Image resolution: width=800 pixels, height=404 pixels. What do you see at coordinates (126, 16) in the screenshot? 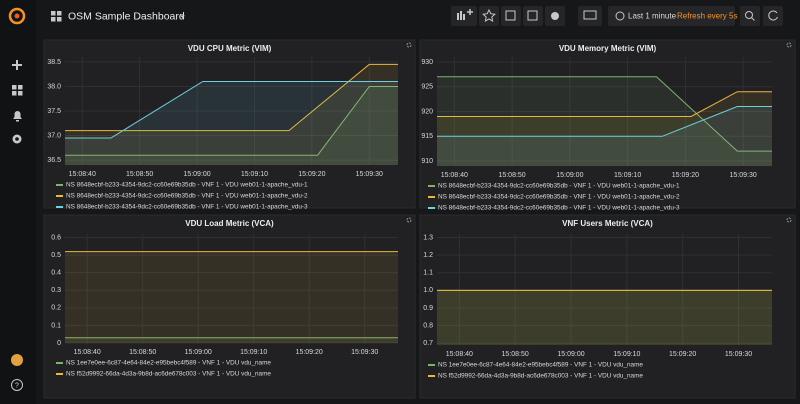
I see `dashboard-title: OSM Sample Dashboard` at bounding box center [126, 16].